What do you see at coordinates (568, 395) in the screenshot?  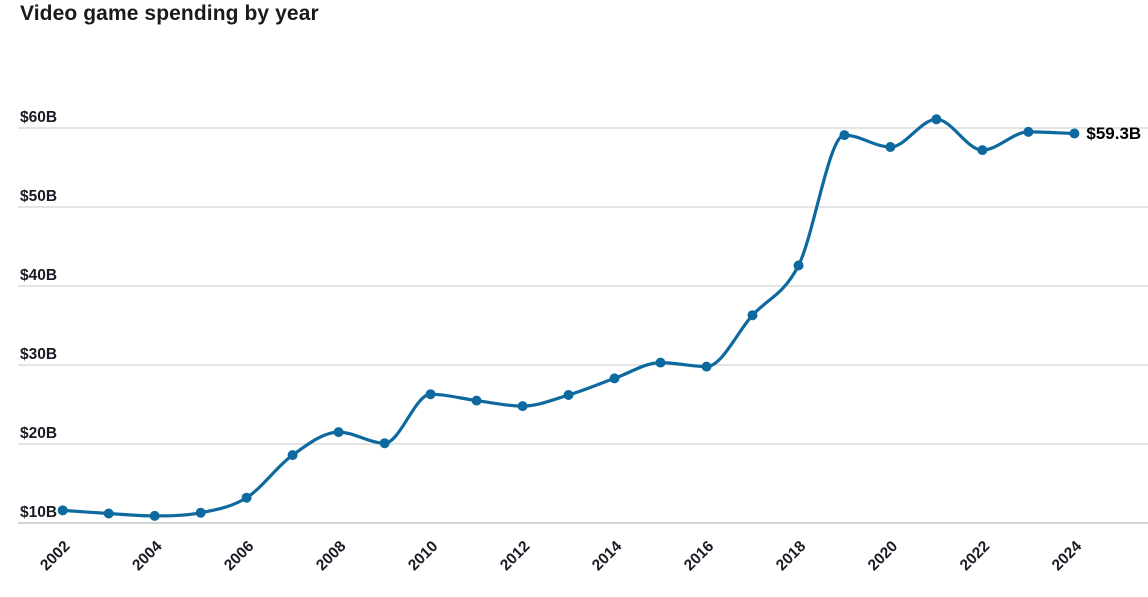 I see `data-point-2013` at bounding box center [568, 395].